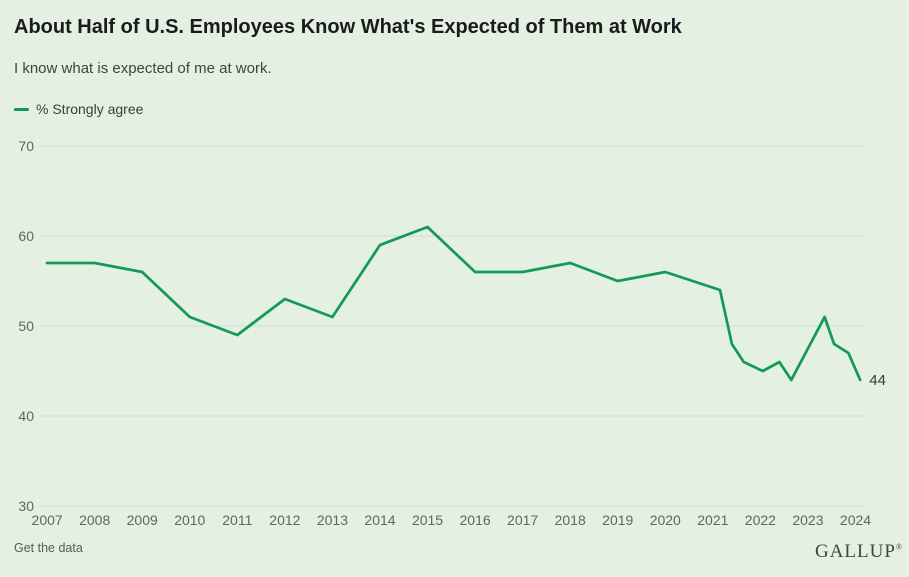 Image resolution: width=909 pixels, height=577 pixels. Describe the element at coordinates (237, 520) in the screenshot. I see `x-tick-label: 2011` at that location.